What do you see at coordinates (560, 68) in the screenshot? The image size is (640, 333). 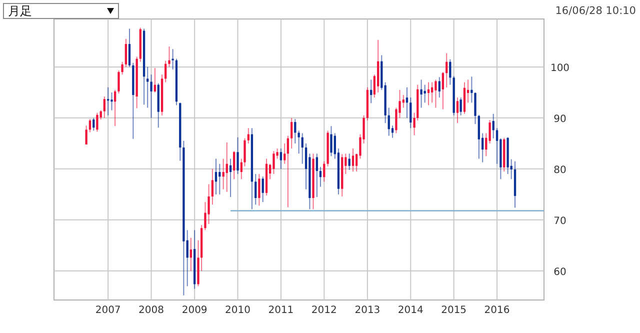 I see `y-tick-label: 100` at bounding box center [560, 68].